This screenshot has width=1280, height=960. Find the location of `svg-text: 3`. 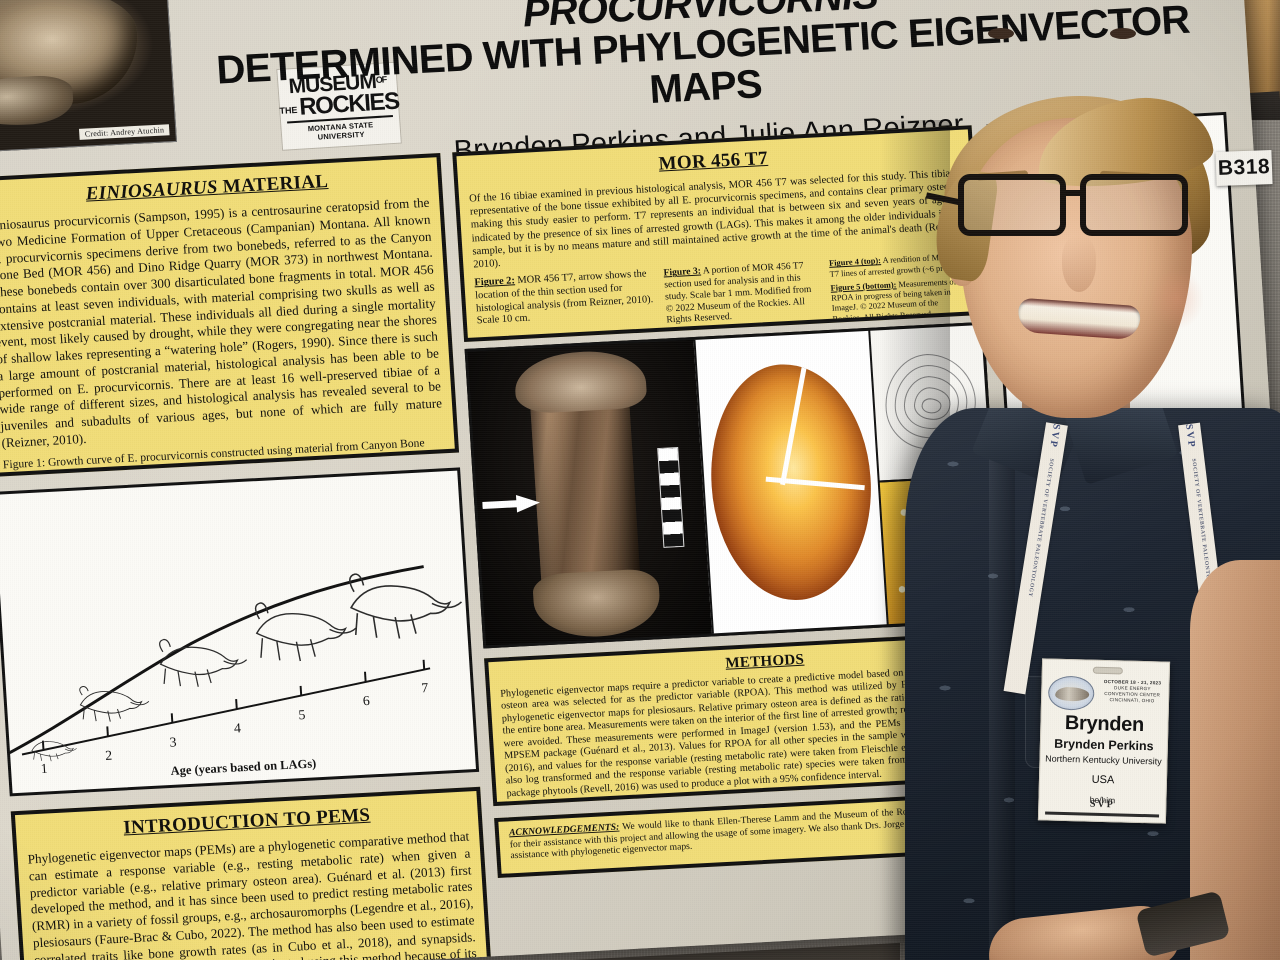

svg-text: 3 is located at coordinates (173, 741).